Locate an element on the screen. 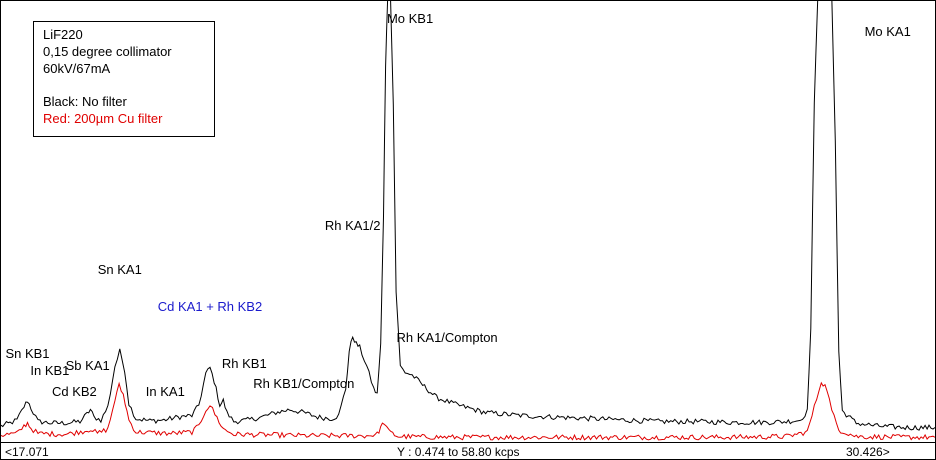  peak-label-cd-ka1-rh-kb2: Cd KA1 + Rh KB2 is located at coordinates (210, 306).